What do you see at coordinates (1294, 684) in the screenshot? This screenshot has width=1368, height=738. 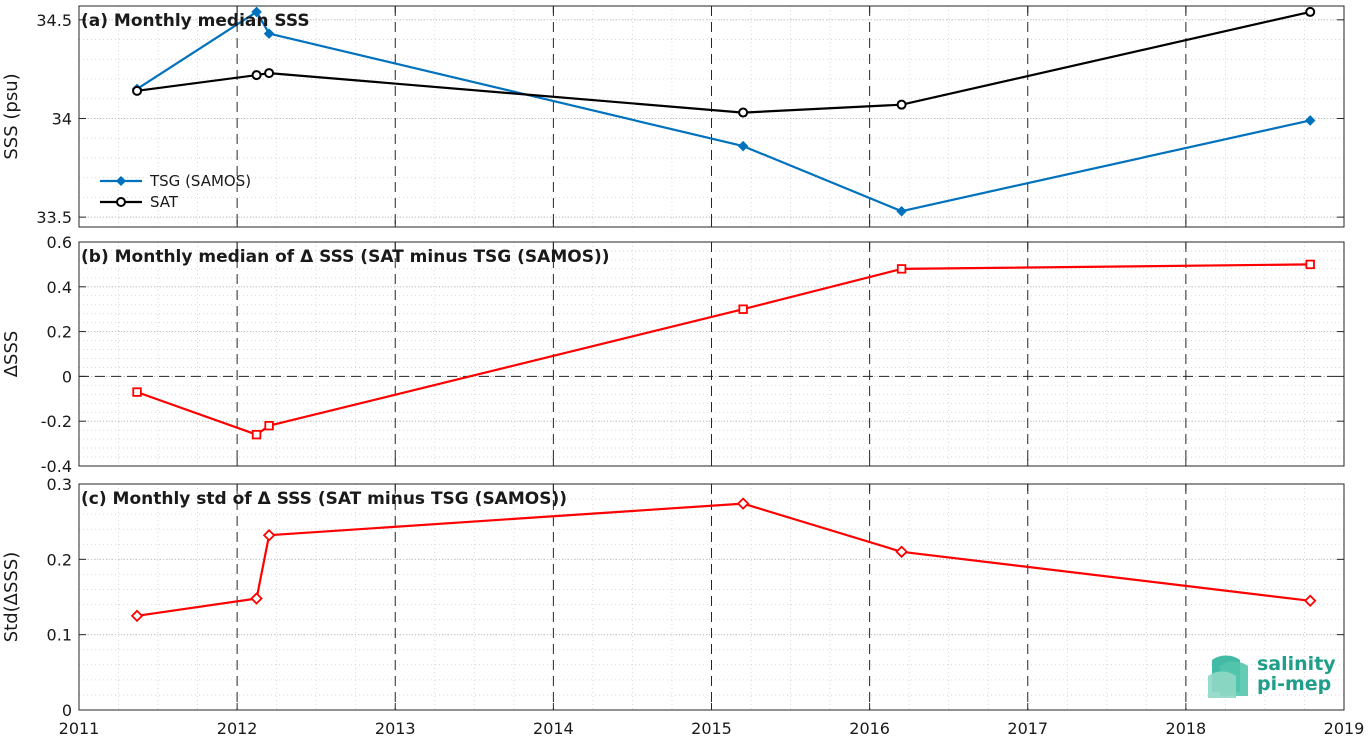 I see `logo-text-line2: pi-mep` at bounding box center [1294, 684].